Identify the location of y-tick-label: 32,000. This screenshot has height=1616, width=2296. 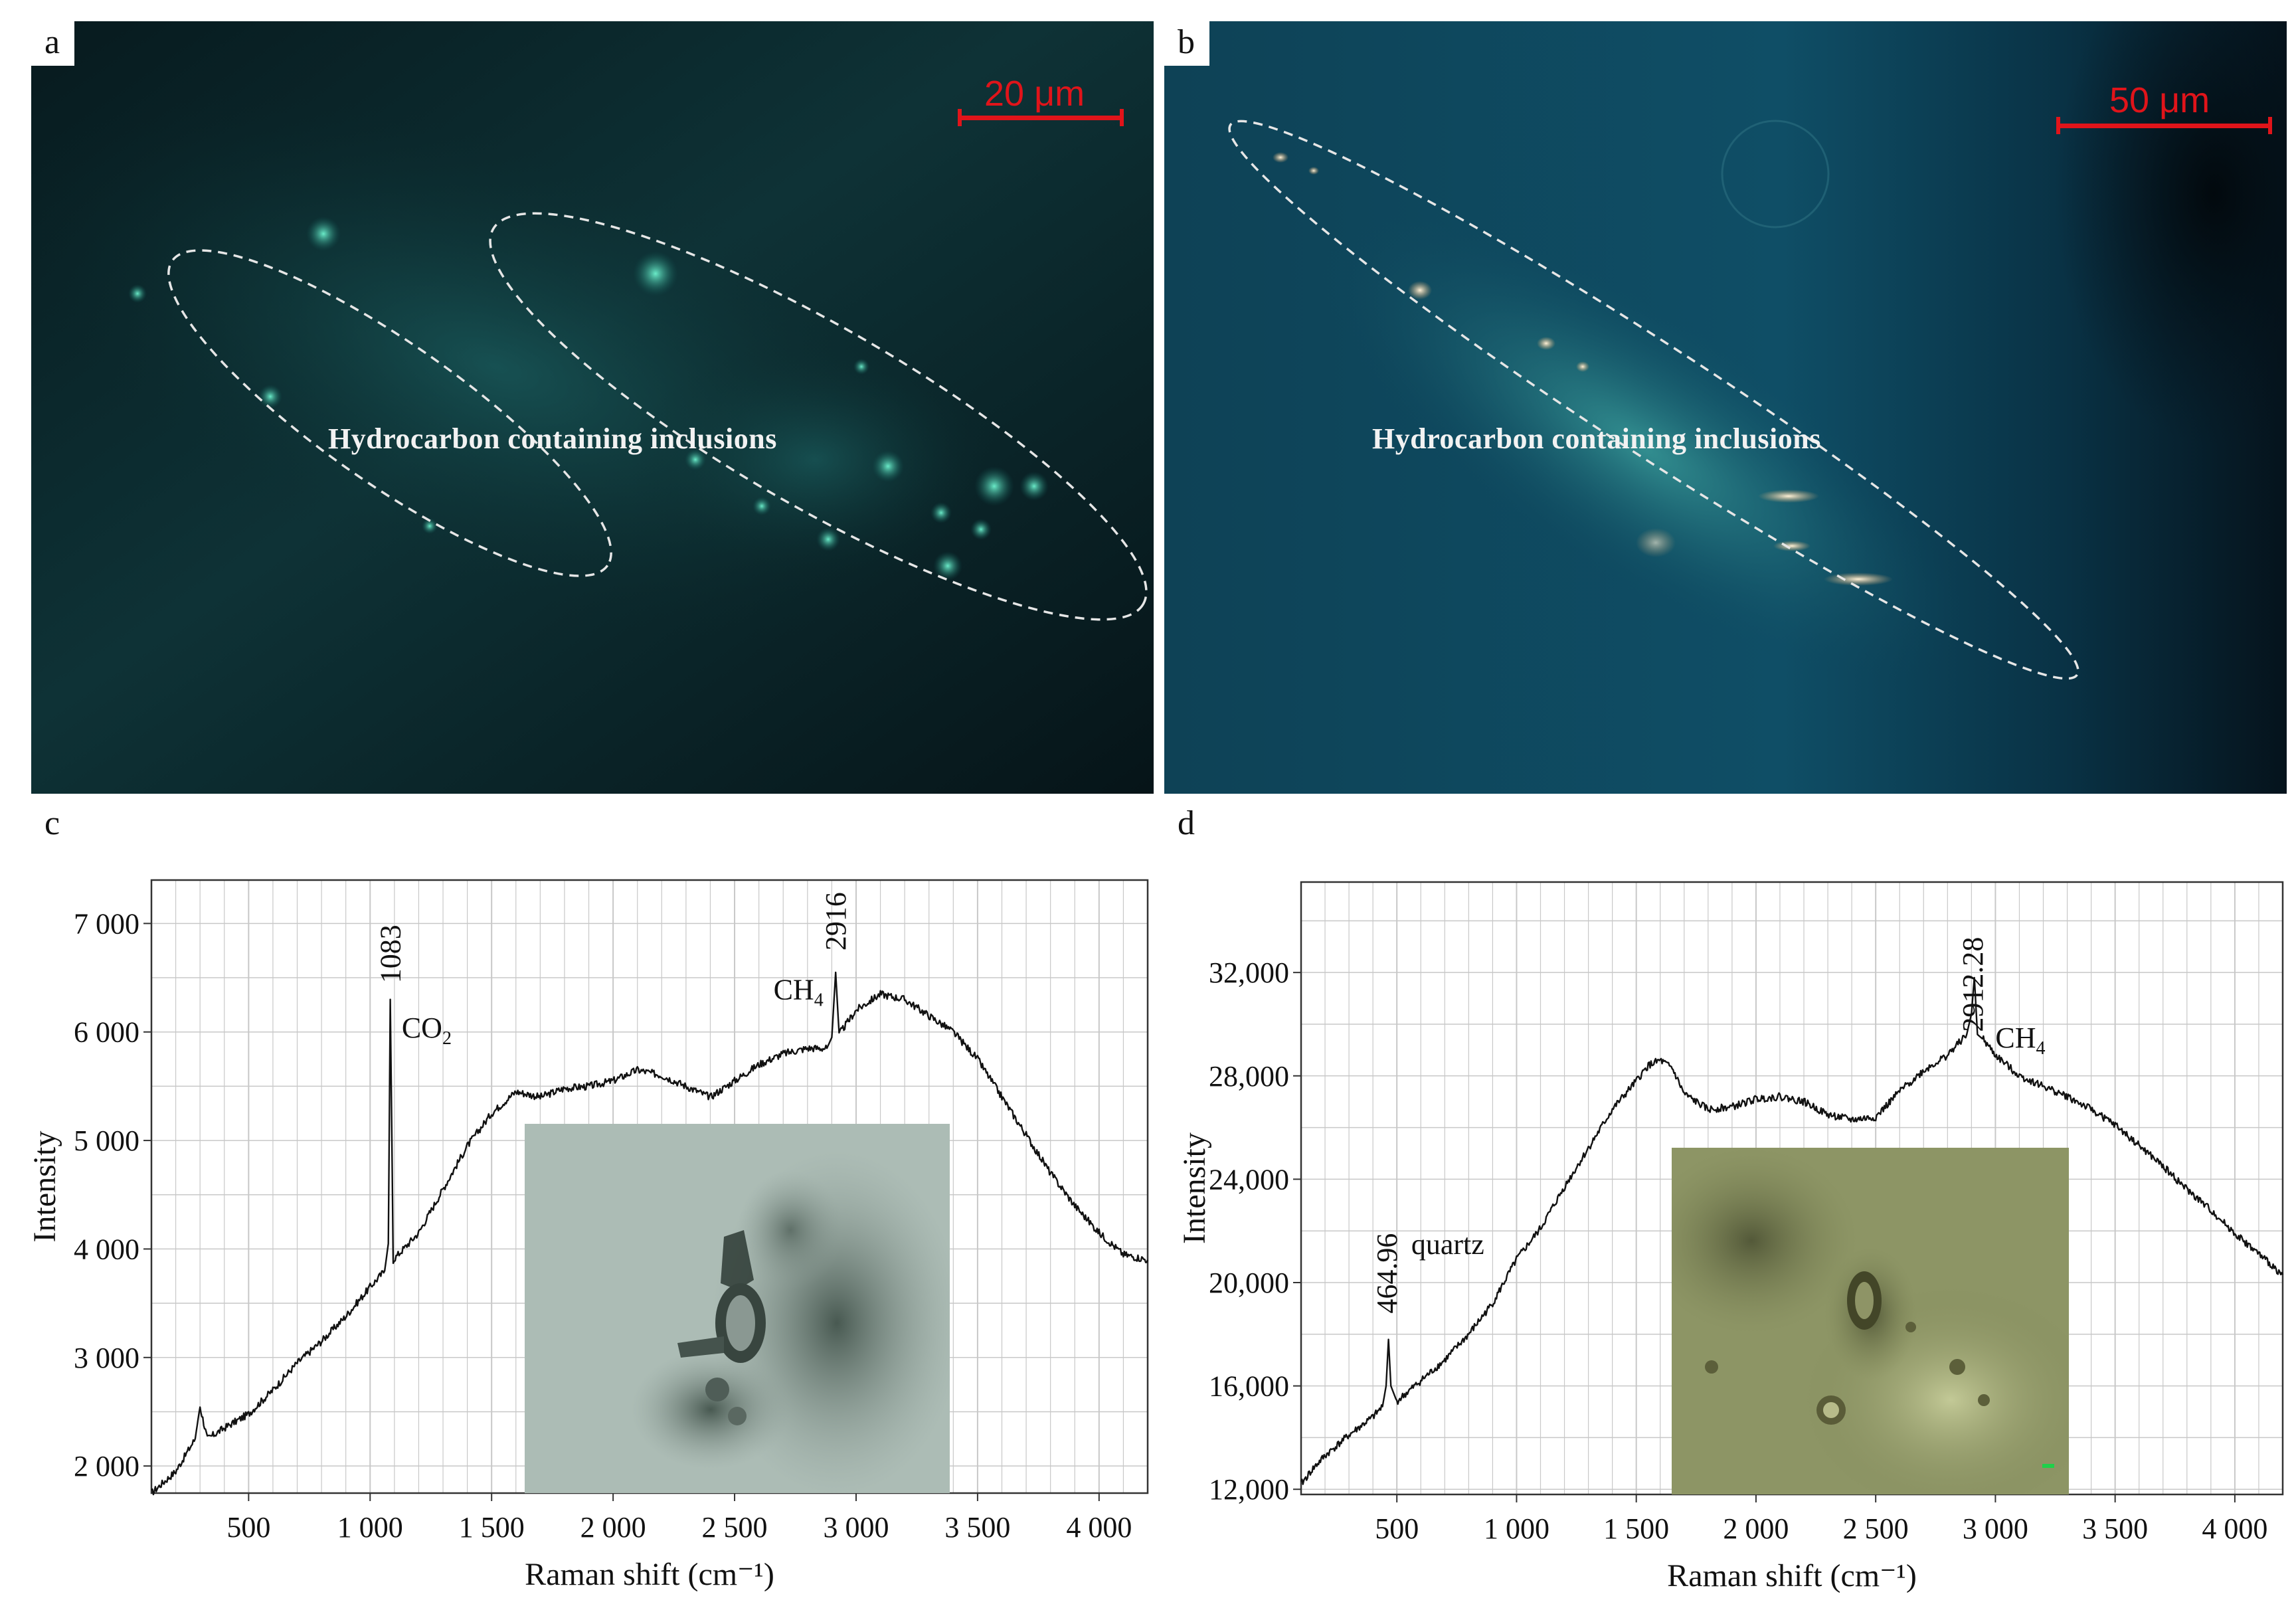
(1249, 972).